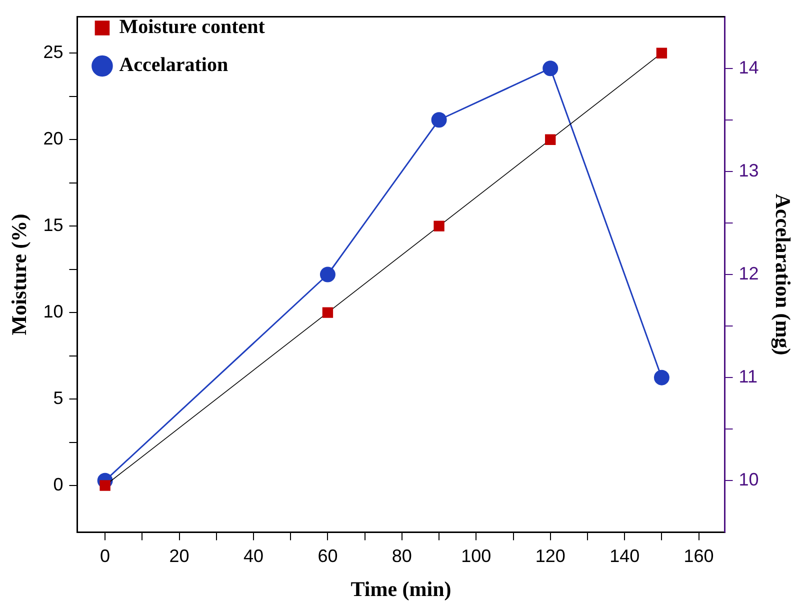  What do you see at coordinates (328, 556) in the screenshot?
I see `x-tick-label: 60` at bounding box center [328, 556].